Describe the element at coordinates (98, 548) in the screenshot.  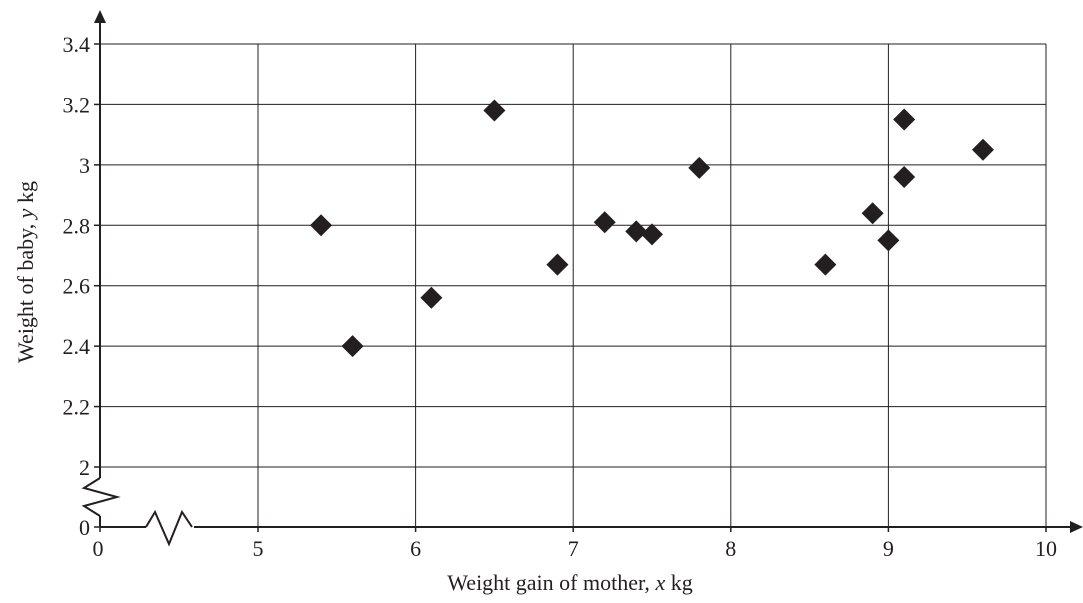
I see `x-origin-label: 0` at that location.